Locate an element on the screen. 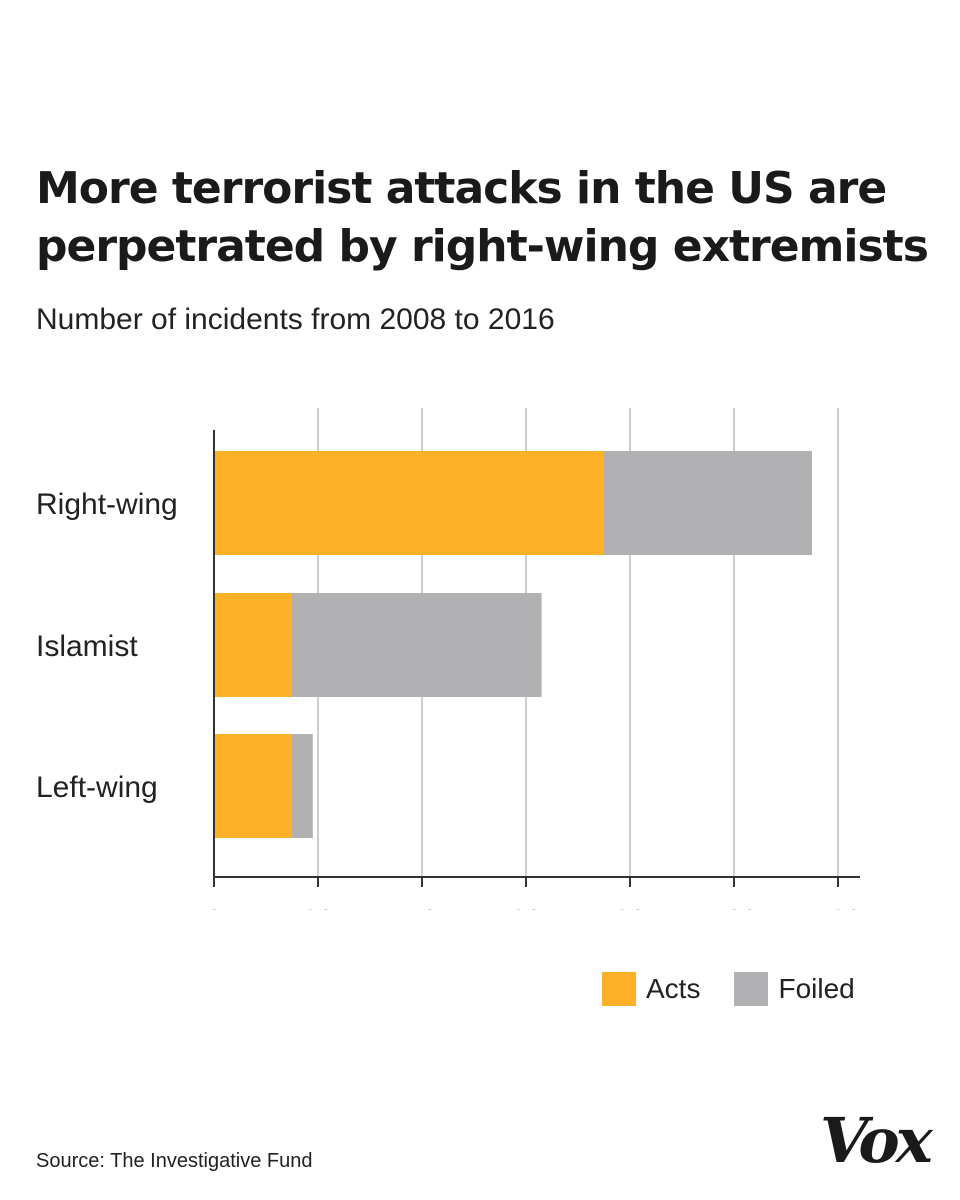 This screenshot has width=960, height=1200. legend-item-acts: Acts is located at coordinates (651, 989).